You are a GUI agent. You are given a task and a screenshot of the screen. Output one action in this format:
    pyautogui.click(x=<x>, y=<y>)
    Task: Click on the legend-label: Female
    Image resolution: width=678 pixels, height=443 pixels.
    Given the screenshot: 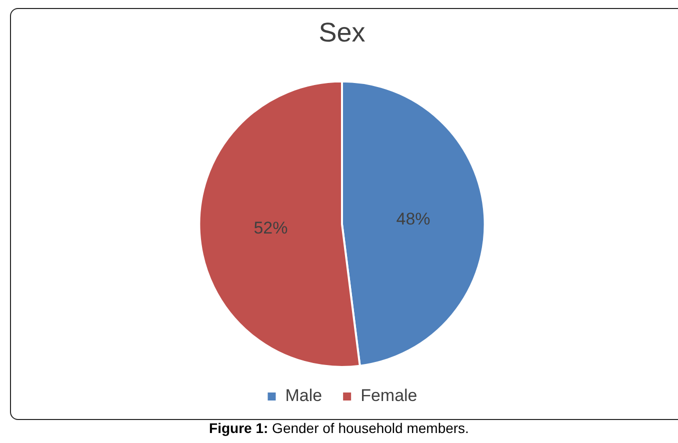 What is the action you would take?
    pyautogui.click(x=389, y=396)
    